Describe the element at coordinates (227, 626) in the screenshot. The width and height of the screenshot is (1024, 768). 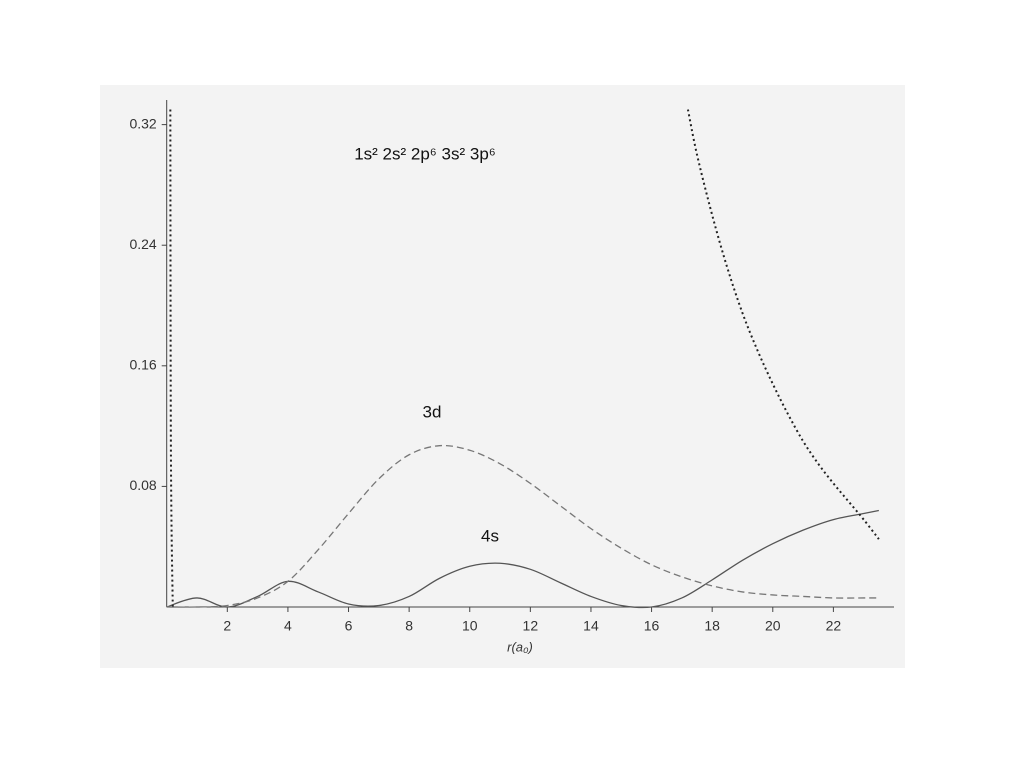
I see `x-tick-label: 2` at that location.